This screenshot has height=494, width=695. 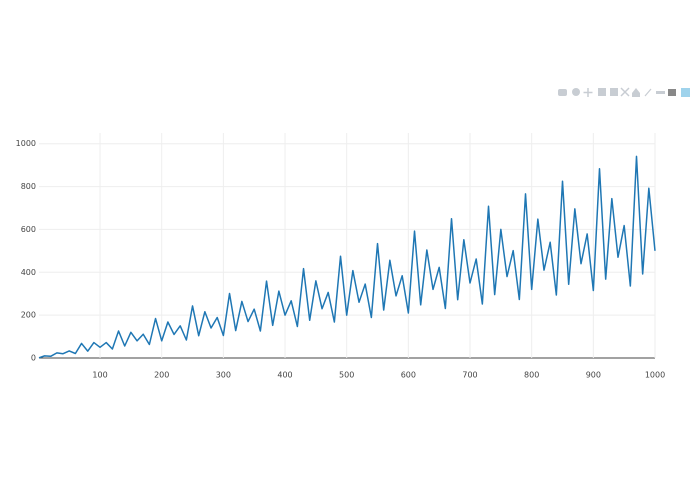 What do you see at coordinates (223, 375) in the screenshot?
I see `x-tick-label: 300` at bounding box center [223, 375].